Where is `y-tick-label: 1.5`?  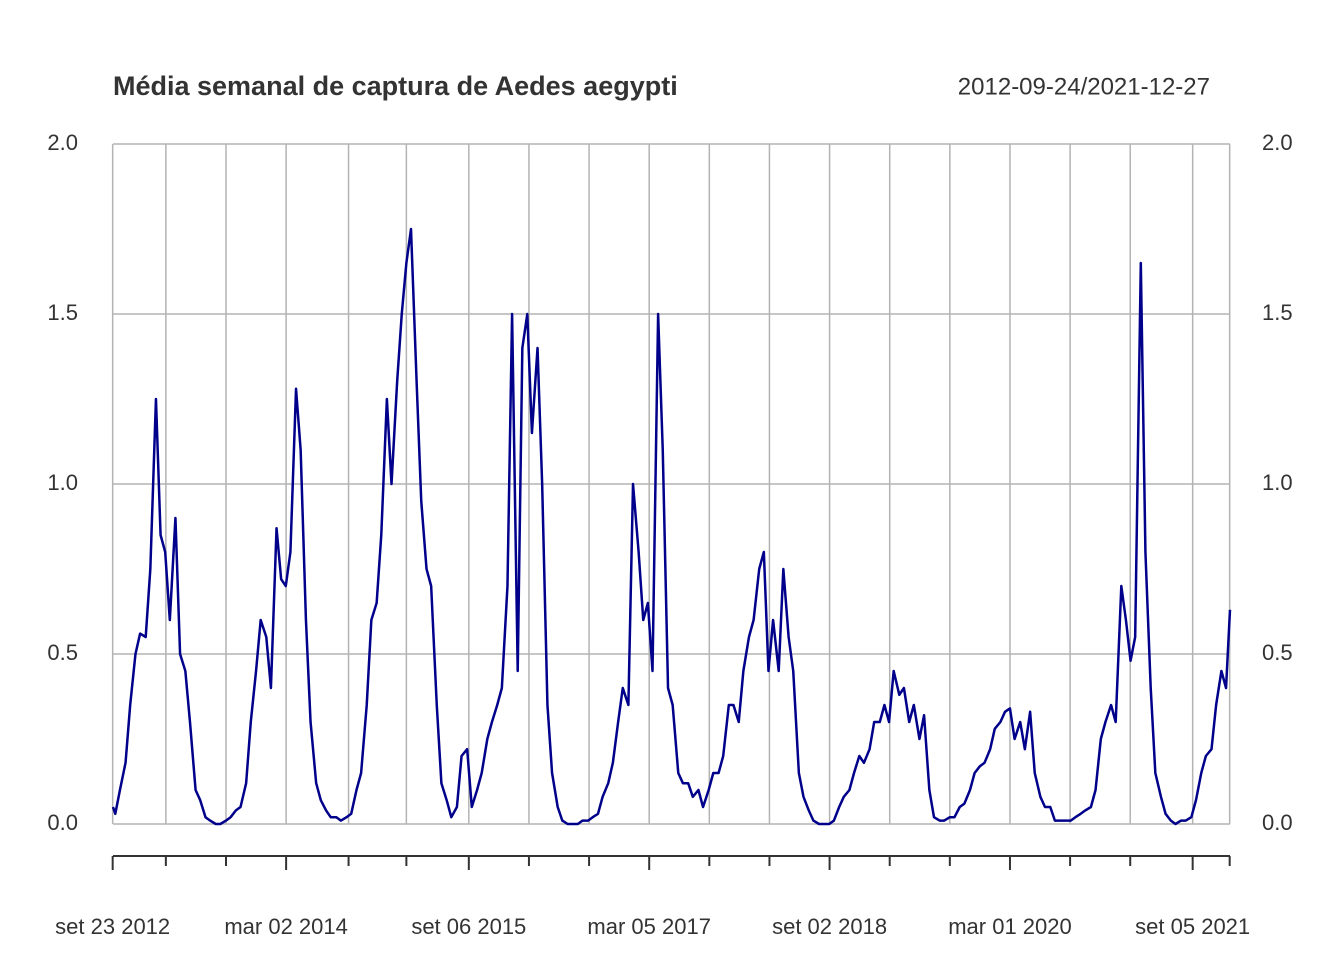 y-tick-label: 1.5 is located at coordinates (62, 312).